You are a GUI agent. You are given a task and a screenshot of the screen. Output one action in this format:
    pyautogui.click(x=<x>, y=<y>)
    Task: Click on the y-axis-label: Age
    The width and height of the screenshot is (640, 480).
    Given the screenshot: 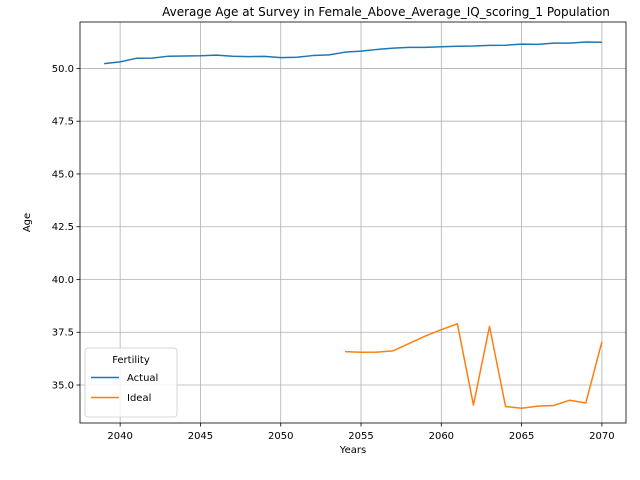 What is the action you would take?
    pyautogui.click(x=27, y=222)
    